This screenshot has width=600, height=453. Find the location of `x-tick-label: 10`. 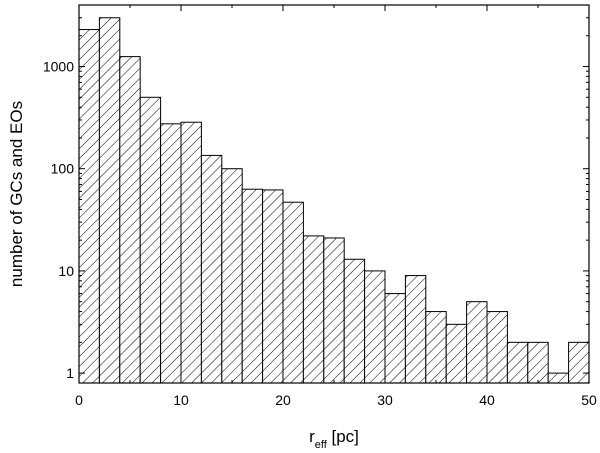

x-tick-label: 10 is located at coordinates (181, 400).